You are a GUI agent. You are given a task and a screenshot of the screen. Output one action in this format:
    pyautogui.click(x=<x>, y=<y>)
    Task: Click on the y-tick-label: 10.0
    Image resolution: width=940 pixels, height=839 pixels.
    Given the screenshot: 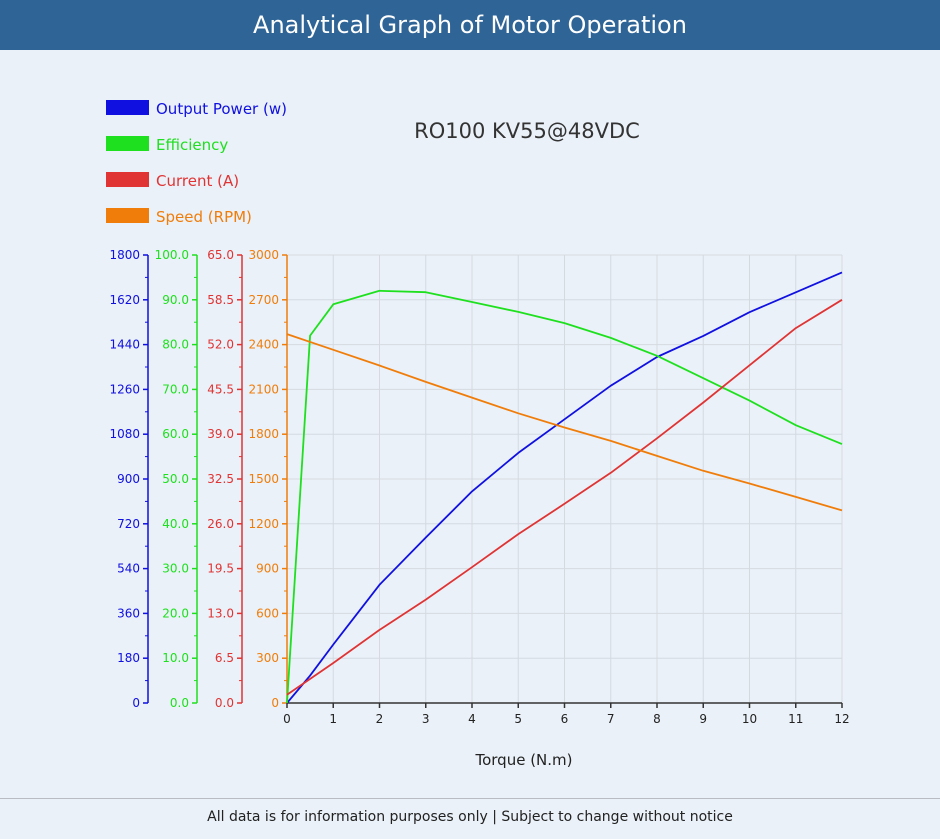 What is the action you would take?
    pyautogui.click(x=175, y=658)
    